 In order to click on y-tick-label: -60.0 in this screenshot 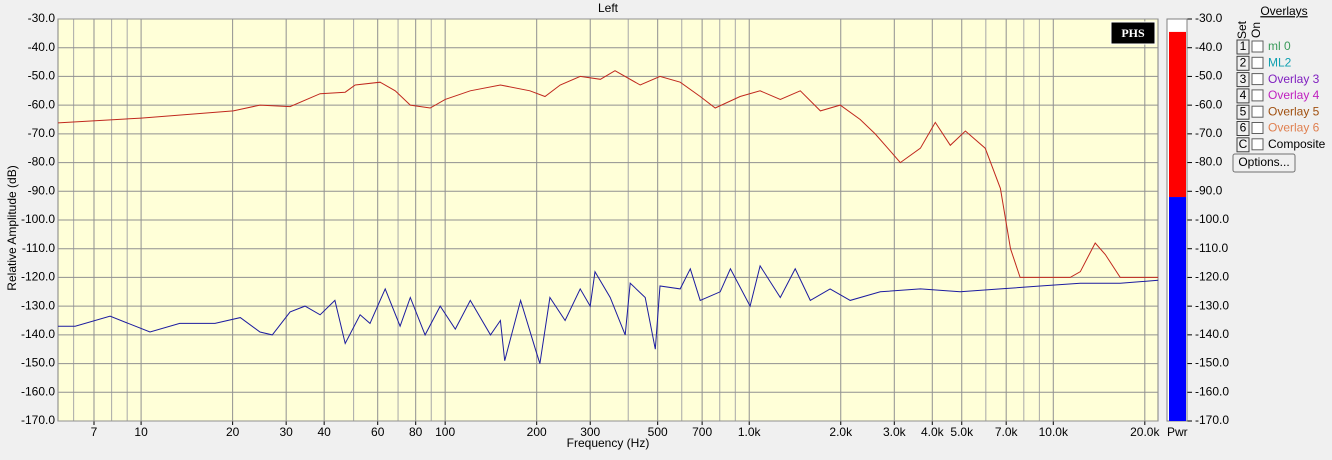, I will do `click(42, 104)`.